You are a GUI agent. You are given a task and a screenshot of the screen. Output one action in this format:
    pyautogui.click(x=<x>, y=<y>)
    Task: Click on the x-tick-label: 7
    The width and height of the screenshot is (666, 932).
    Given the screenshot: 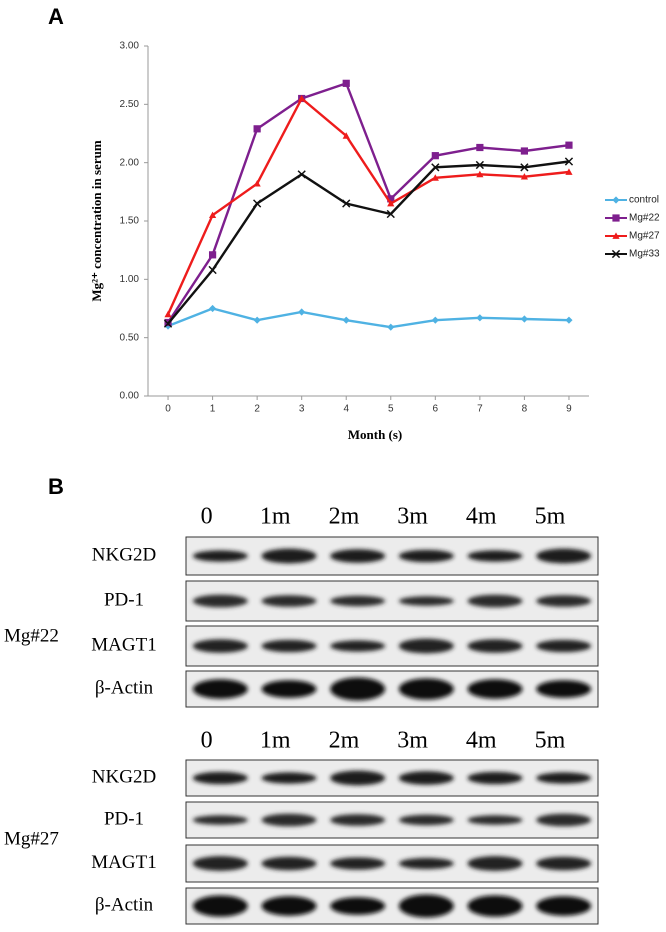 What is the action you would take?
    pyautogui.click(x=480, y=409)
    